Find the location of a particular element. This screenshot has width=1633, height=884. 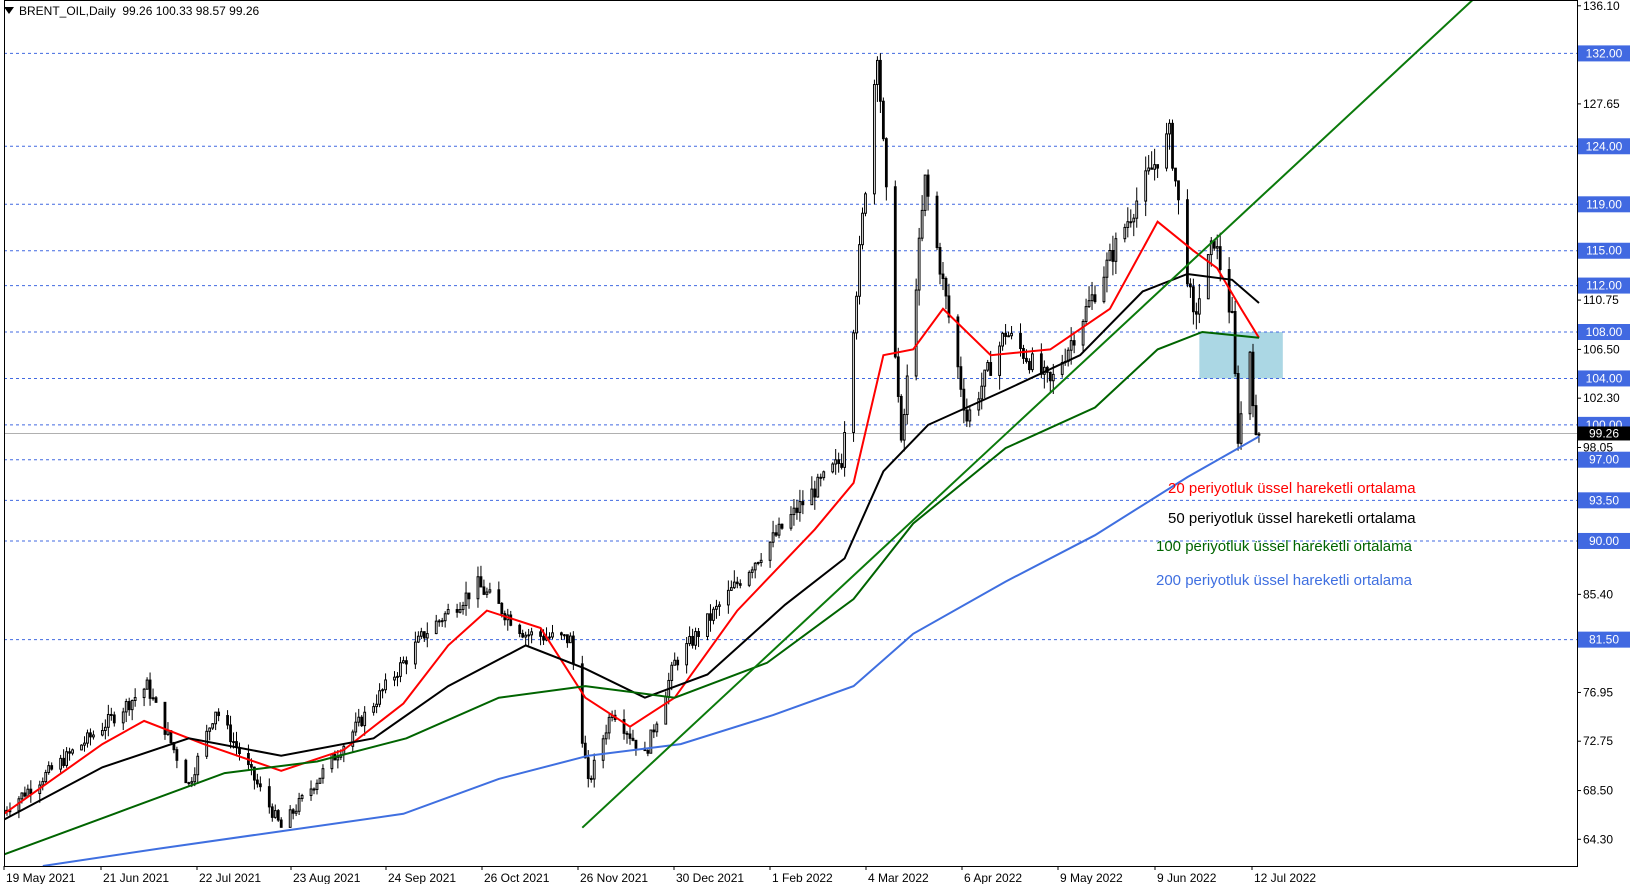

triangle-down-icon is located at coordinates (9, 10).